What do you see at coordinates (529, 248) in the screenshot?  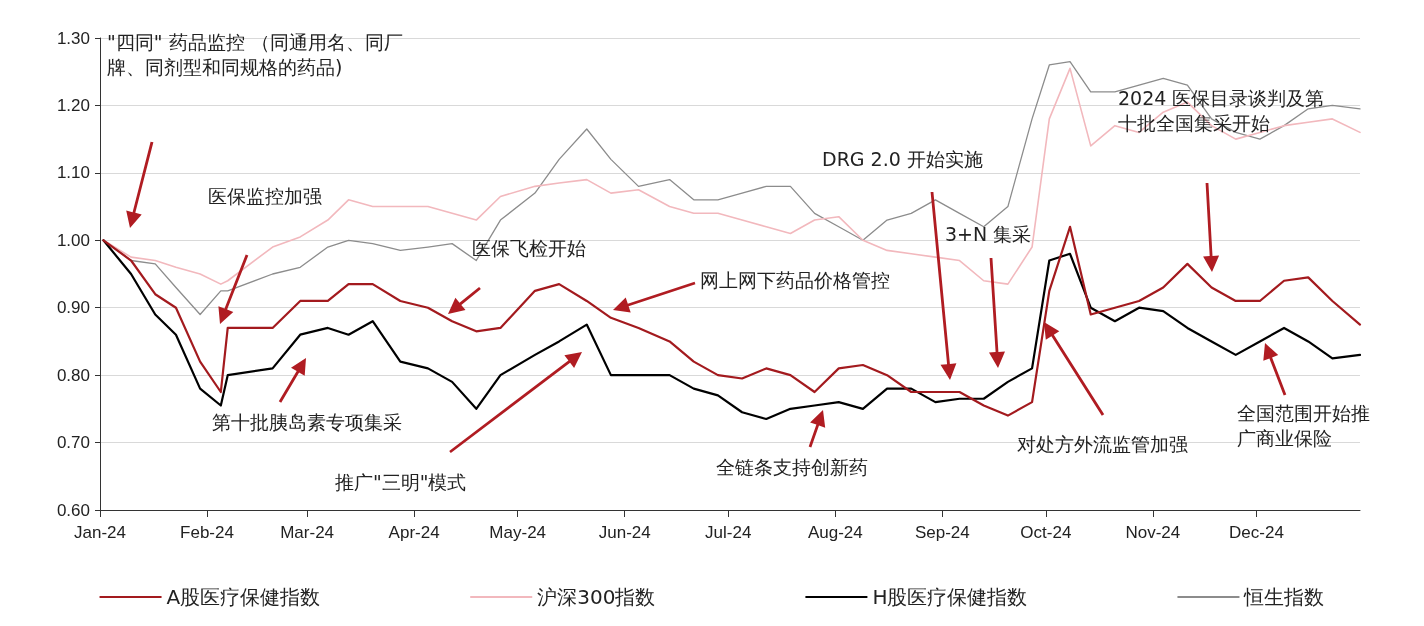 I see `annotation: 医保飞检开始` at bounding box center [529, 248].